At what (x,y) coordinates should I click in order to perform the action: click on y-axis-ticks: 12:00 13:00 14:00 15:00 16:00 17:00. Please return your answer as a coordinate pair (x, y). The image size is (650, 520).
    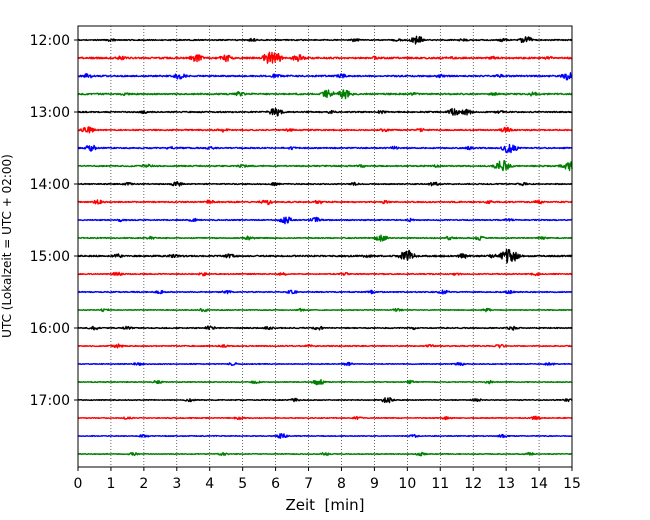
    Looking at the image, I should click on (54, 221).